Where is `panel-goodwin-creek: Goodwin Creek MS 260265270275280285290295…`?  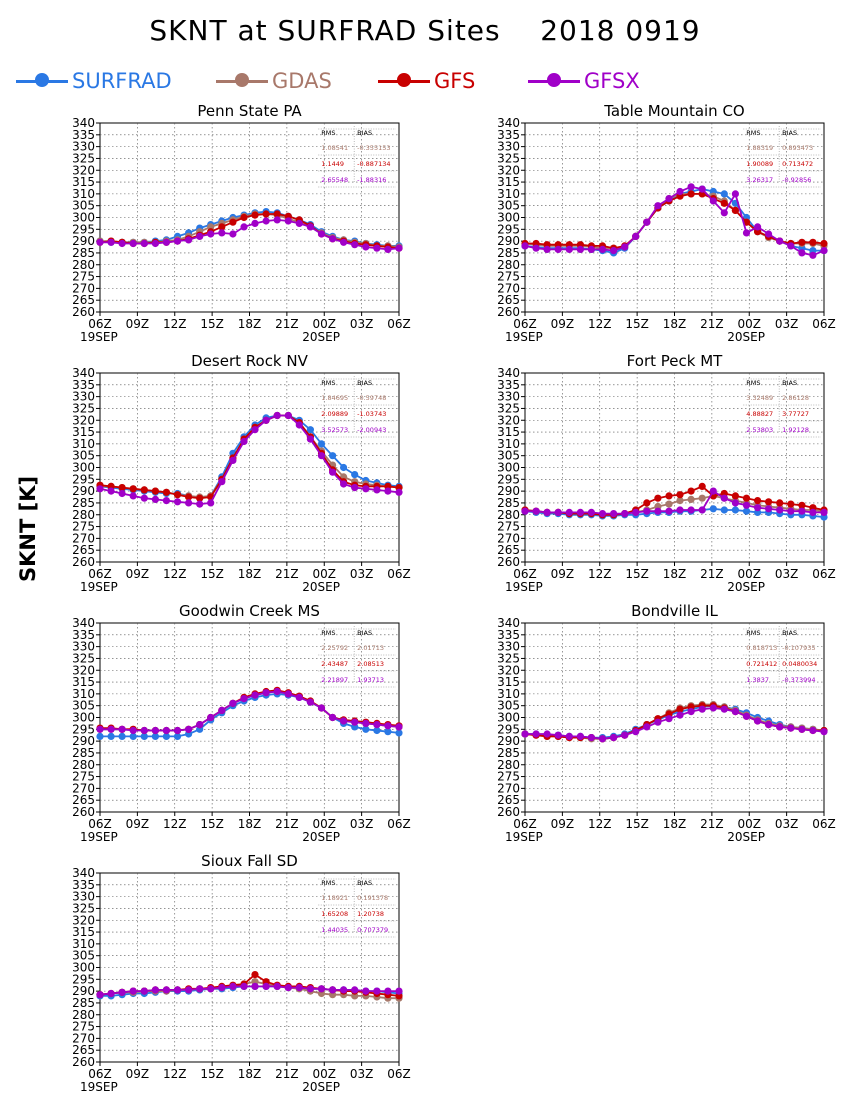
panel-goodwin-creek: Goodwin Creek MS 260265270275280285290295… is located at coordinates (241, 723).